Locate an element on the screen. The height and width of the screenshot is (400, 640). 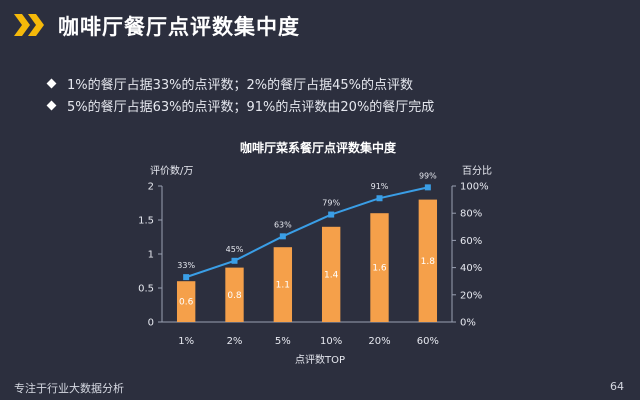
bar-data-label: 0.6 is located at coordinates (186, 303).